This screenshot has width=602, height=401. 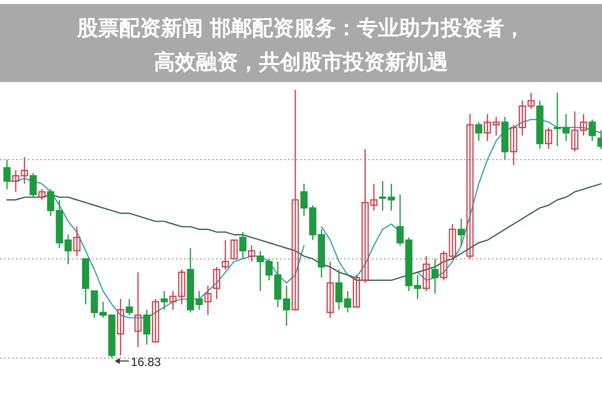 I want to click on chart-title: 股票配资新闻 邯郸配资服务：专业助力投资者，高效融资，共创股市投资新机遇, so click(x=301, y=45).